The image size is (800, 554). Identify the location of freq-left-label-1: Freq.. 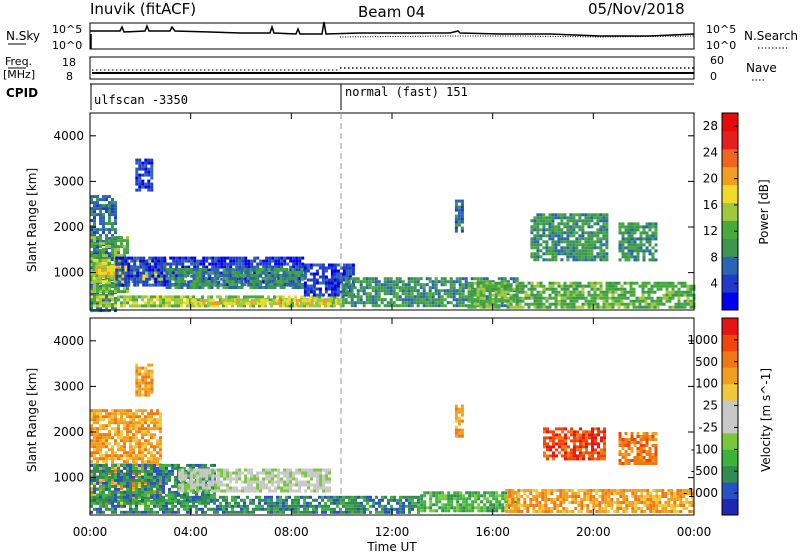
(18, 61).